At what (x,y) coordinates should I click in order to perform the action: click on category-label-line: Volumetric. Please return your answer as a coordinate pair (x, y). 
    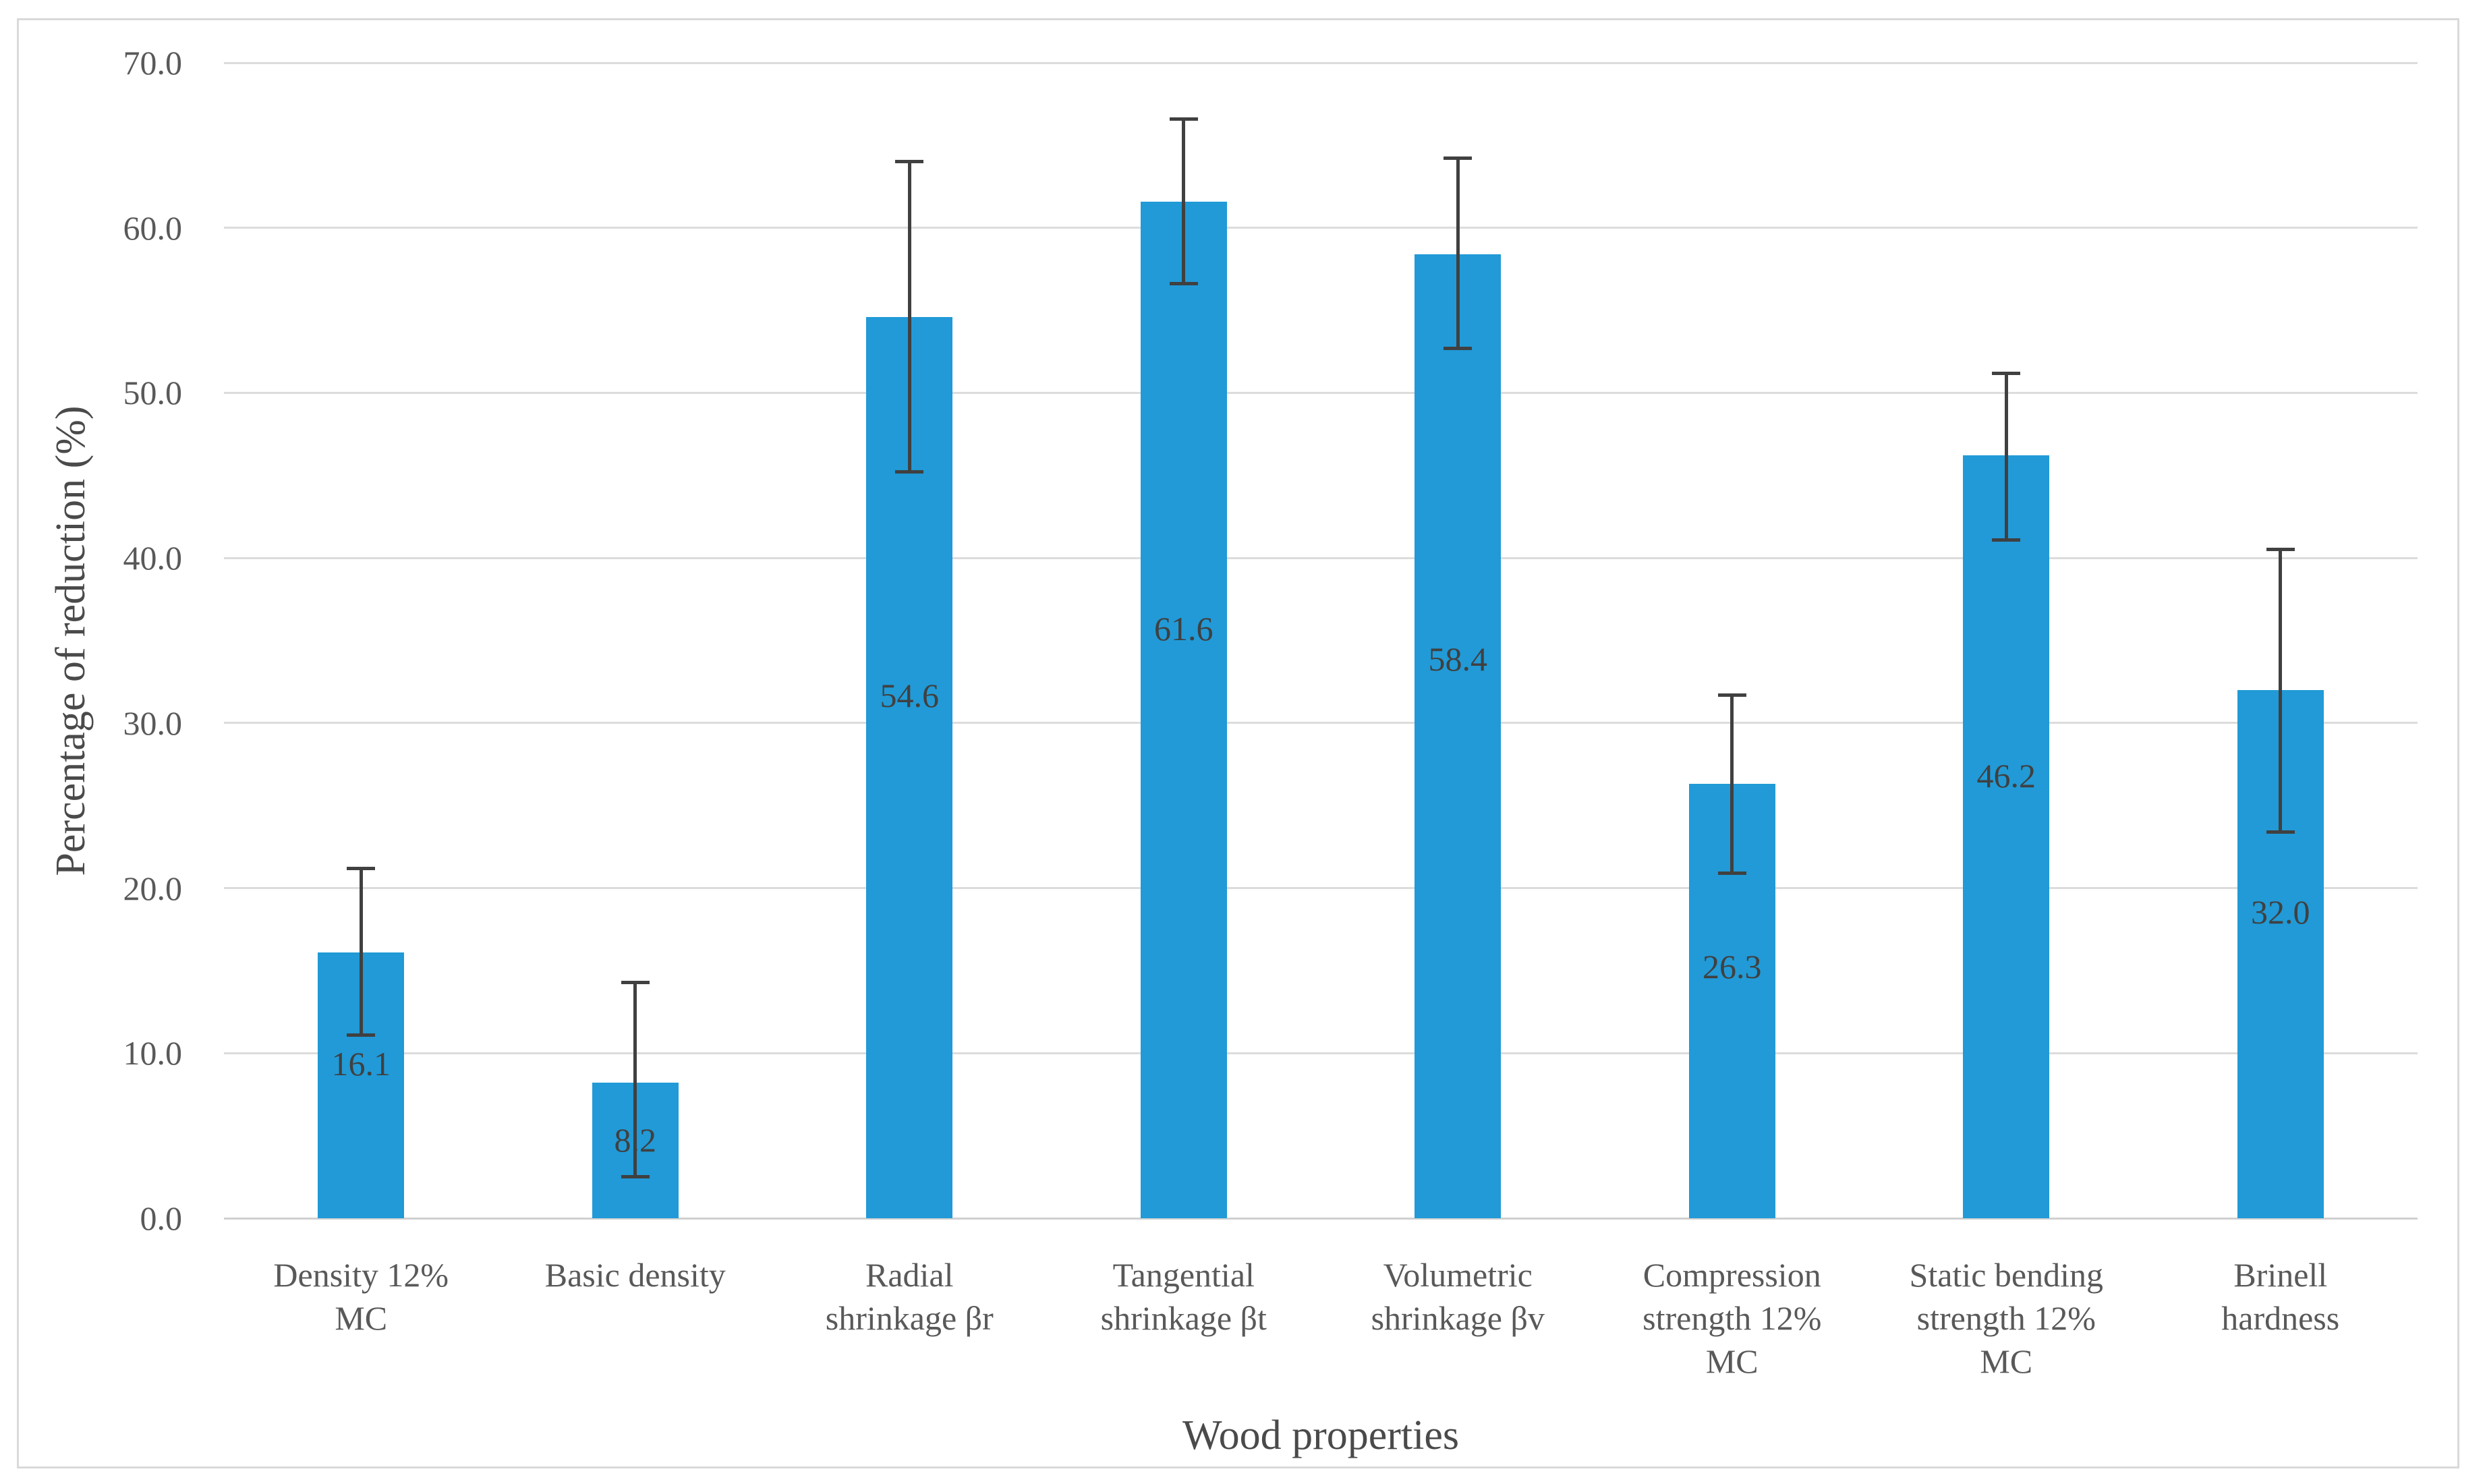
    Looking at the image, I should click on (1458, 1275).